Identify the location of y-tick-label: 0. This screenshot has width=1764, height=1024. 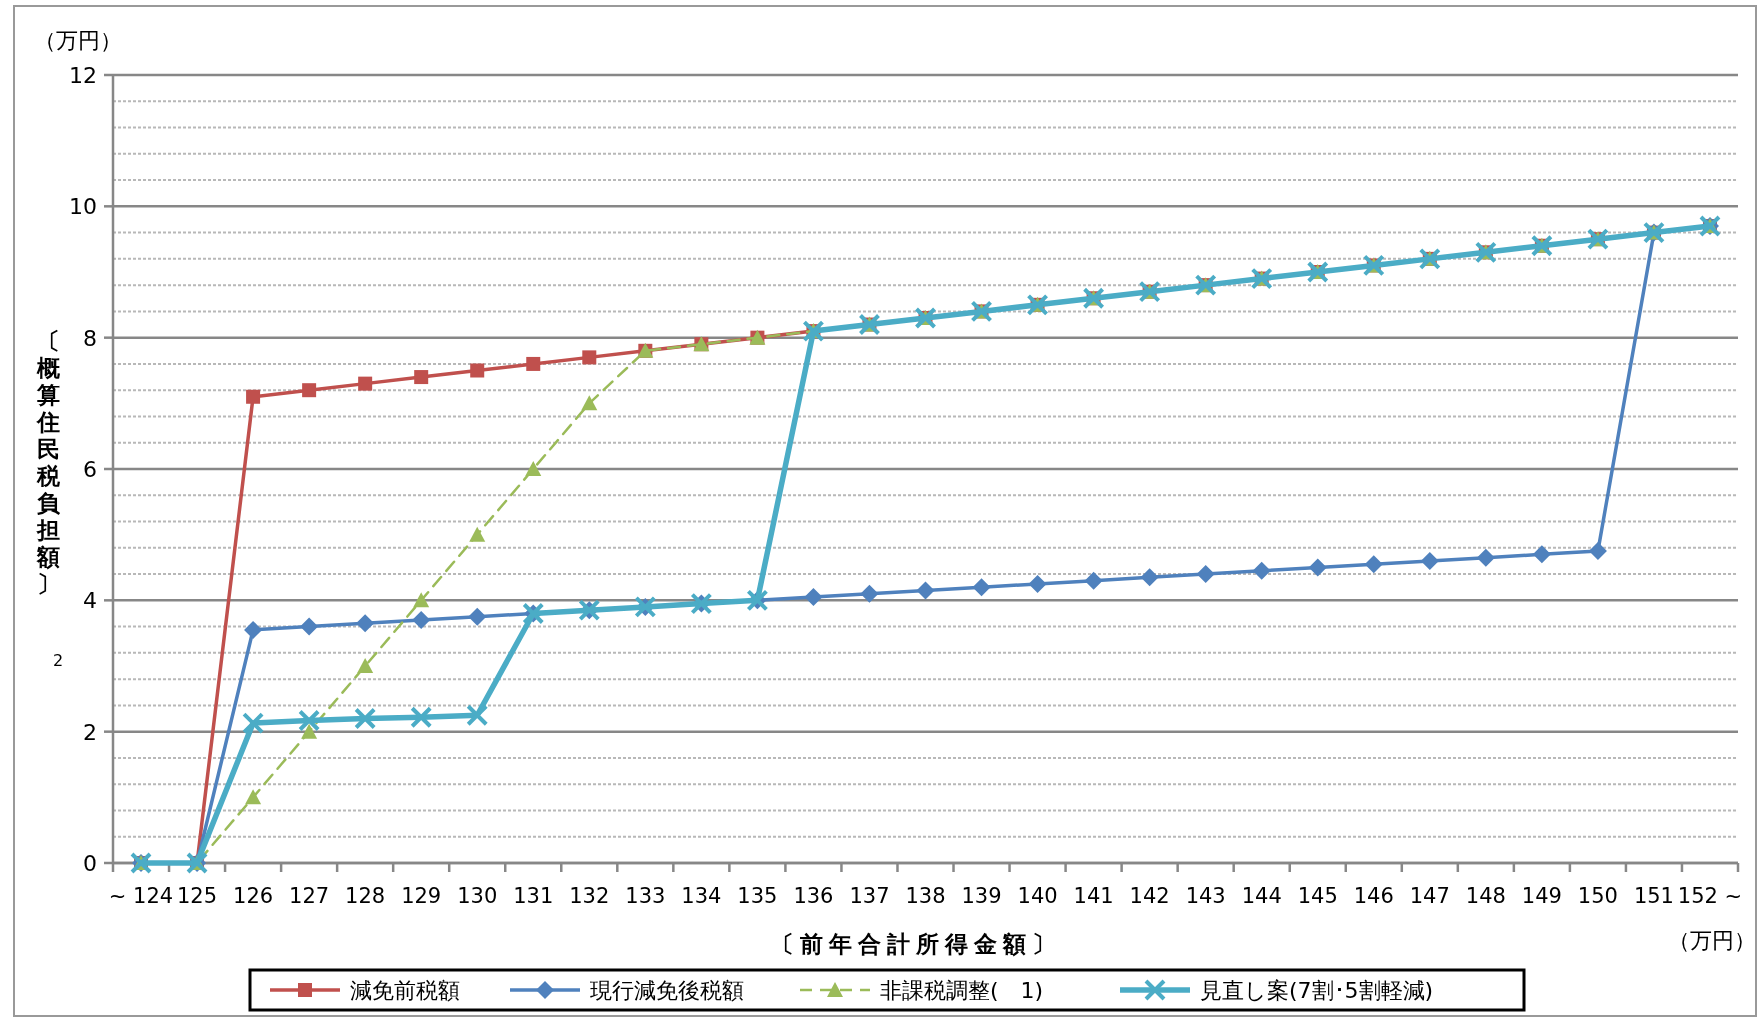
(90, 863).